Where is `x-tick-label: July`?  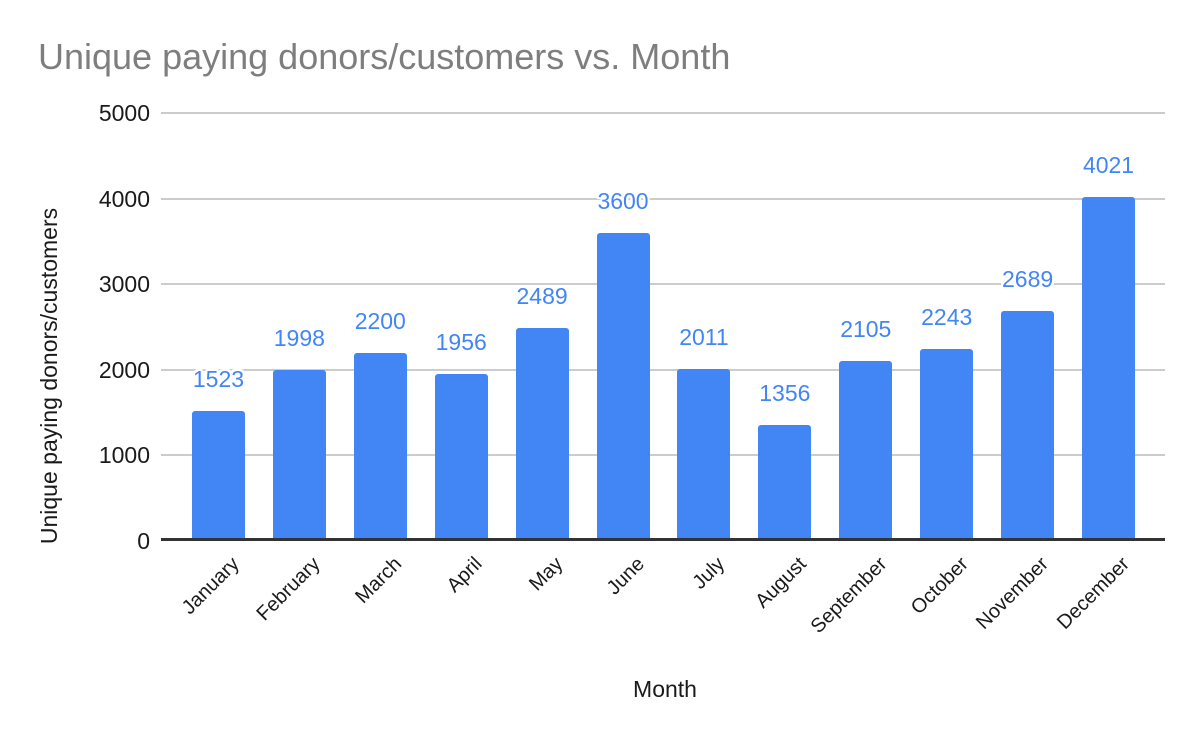
x-tick-label: July is located at coordinates (709, 573).